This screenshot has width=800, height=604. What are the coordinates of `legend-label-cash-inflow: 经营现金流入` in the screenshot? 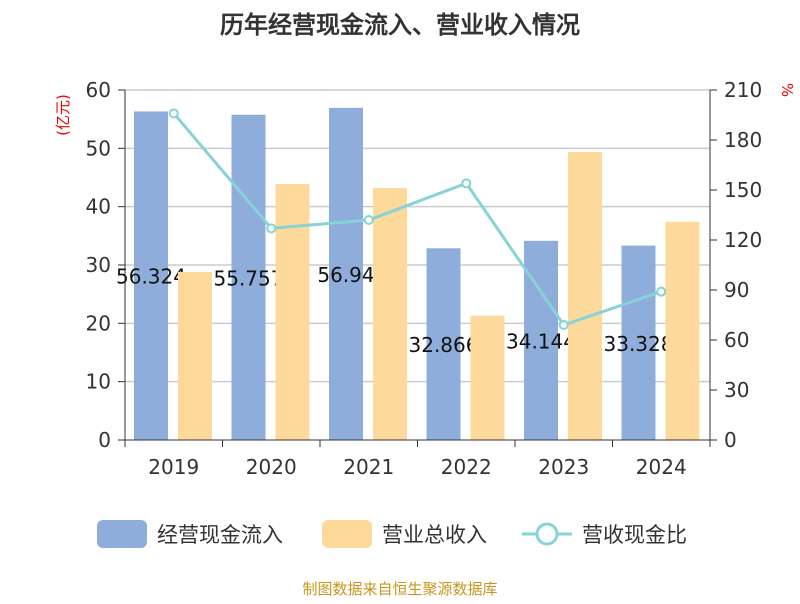 It's located at (220, 535).